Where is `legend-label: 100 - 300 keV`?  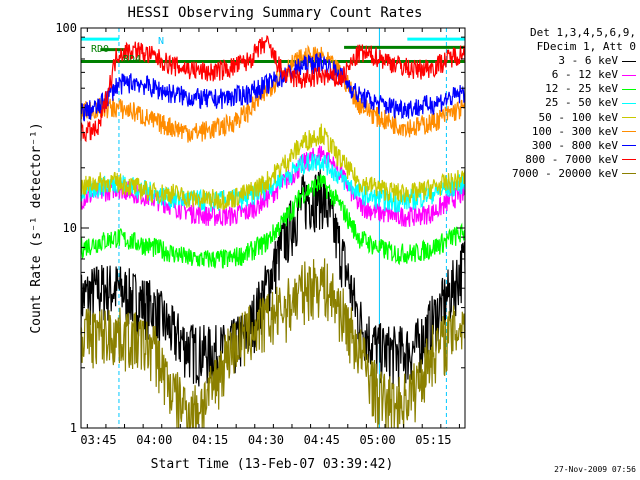 legend-label: 100 - 300 keV is located at coordinates (574, 131).